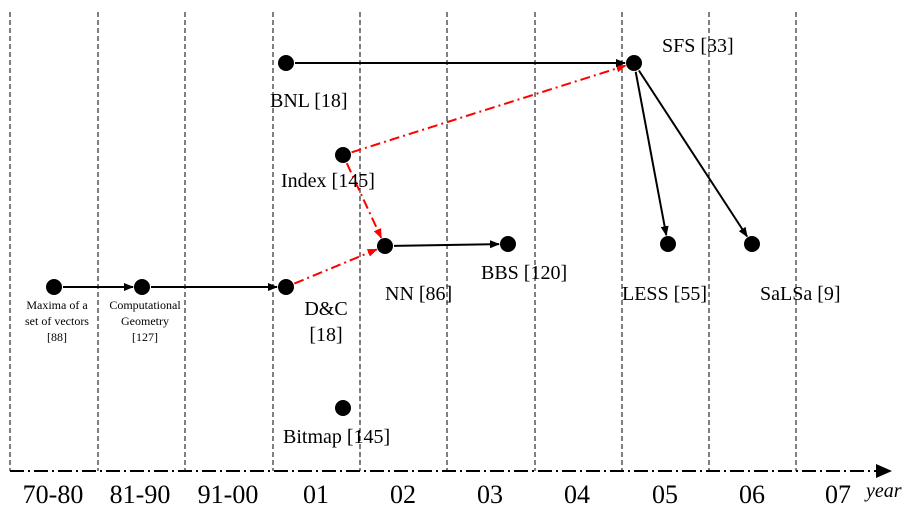  Describe the element at coordinates (792, 270) in the screenshot. I see `node-salsa: SaLSa [9]` at that location.